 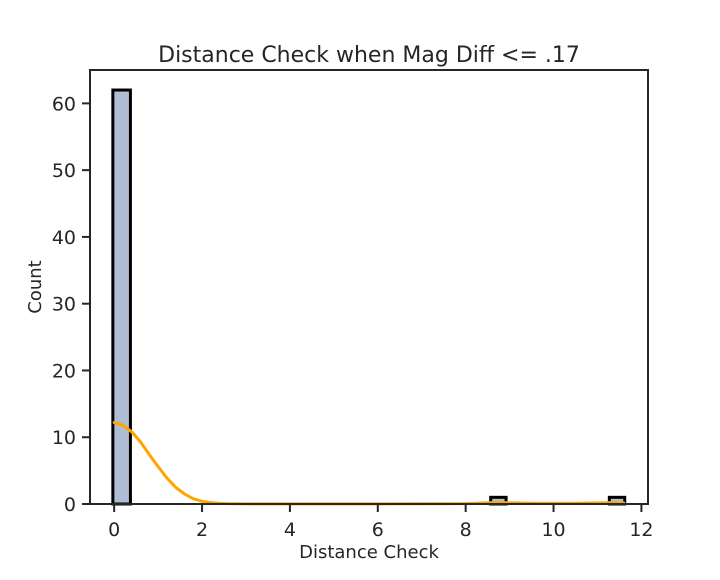 I want to click on kde-curve, so click(x=369, y=463).